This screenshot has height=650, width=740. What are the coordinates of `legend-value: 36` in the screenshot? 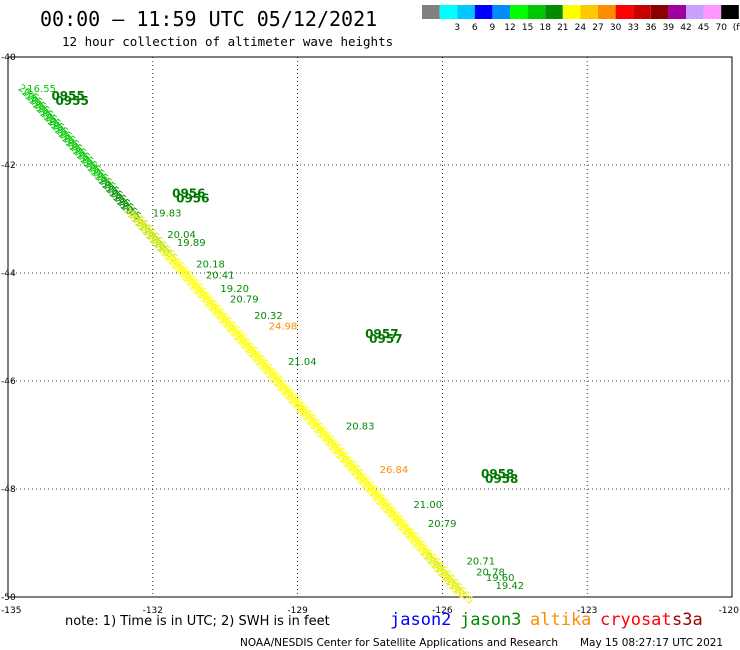 It's located at (651, 28).